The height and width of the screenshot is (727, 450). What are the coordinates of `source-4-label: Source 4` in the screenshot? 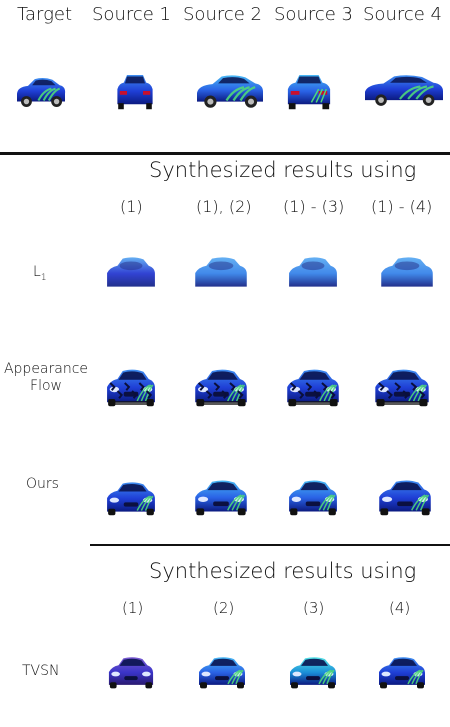 It's located at (402, 14).